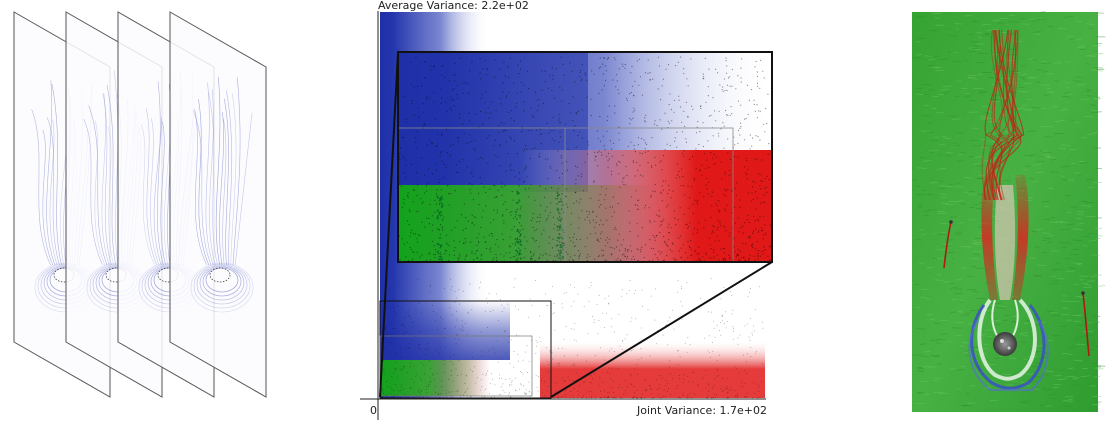  What do you see at coordinates (453, 6) in the screenshot?
I see `y-axis-label: Average Variance: 2.2e+02` at bounding box center [453, 6].